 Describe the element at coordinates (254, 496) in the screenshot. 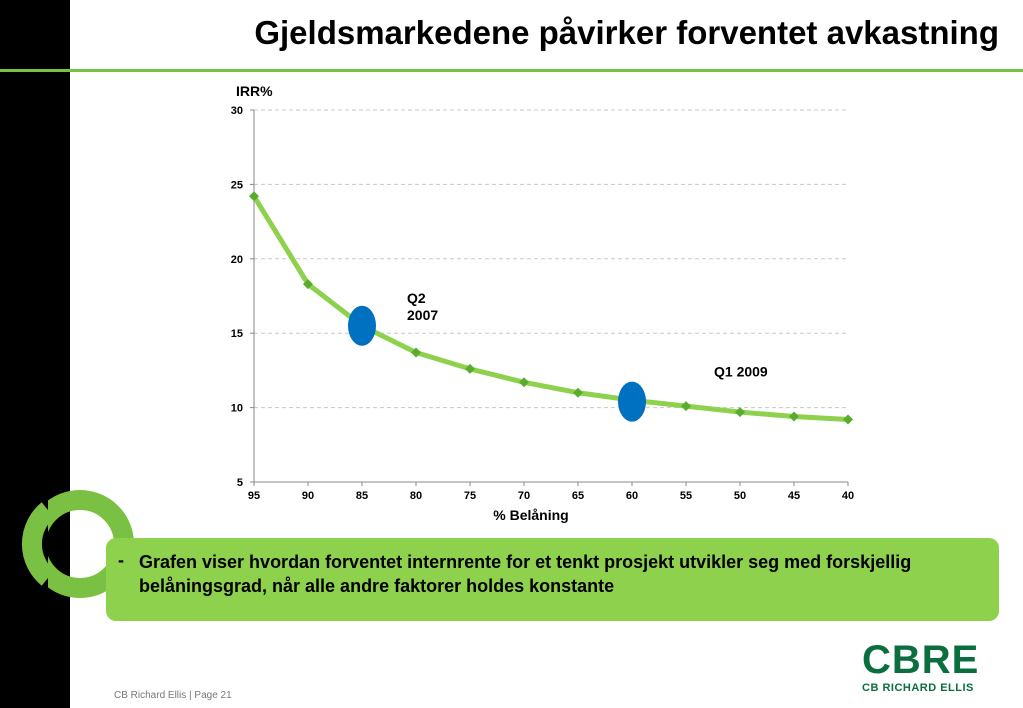

I see `x-tick-label: 95` at that location.